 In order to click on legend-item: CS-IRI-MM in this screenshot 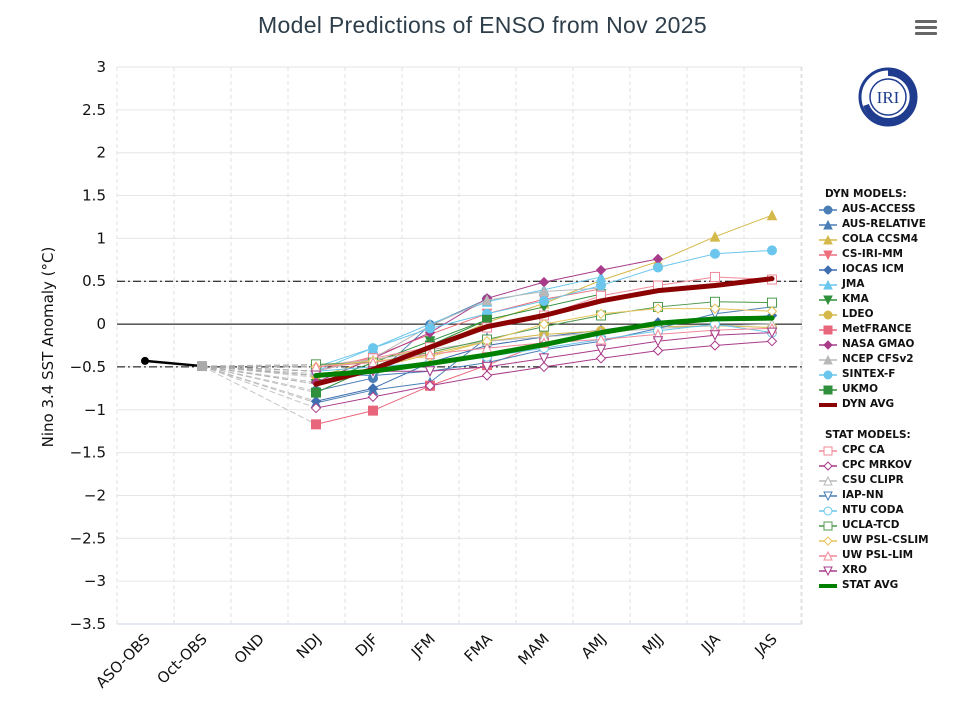, I will do `click(872, 254)`.